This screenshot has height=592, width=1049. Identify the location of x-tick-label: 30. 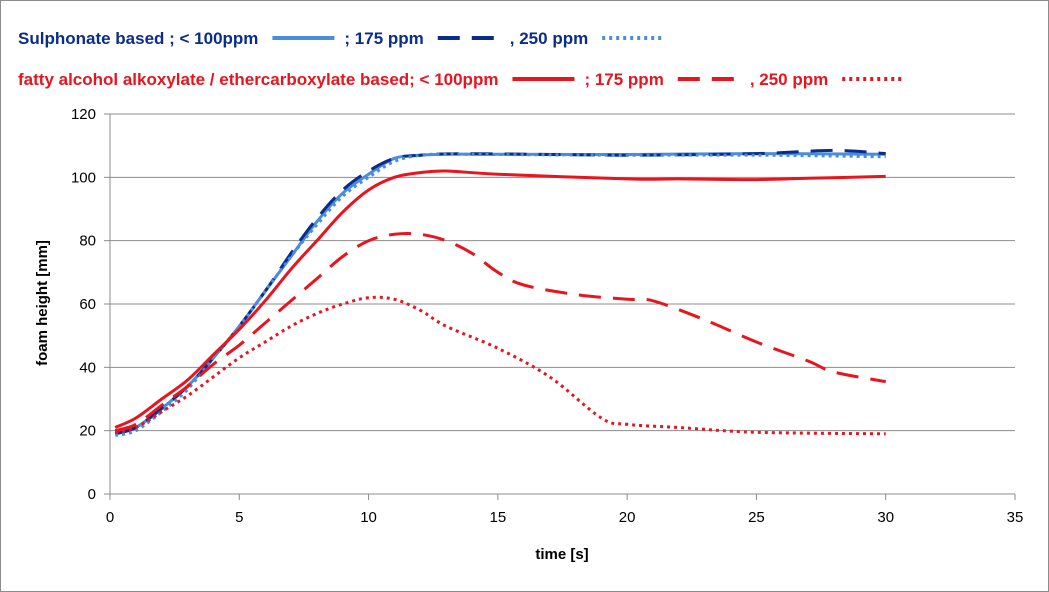
(885, 517).